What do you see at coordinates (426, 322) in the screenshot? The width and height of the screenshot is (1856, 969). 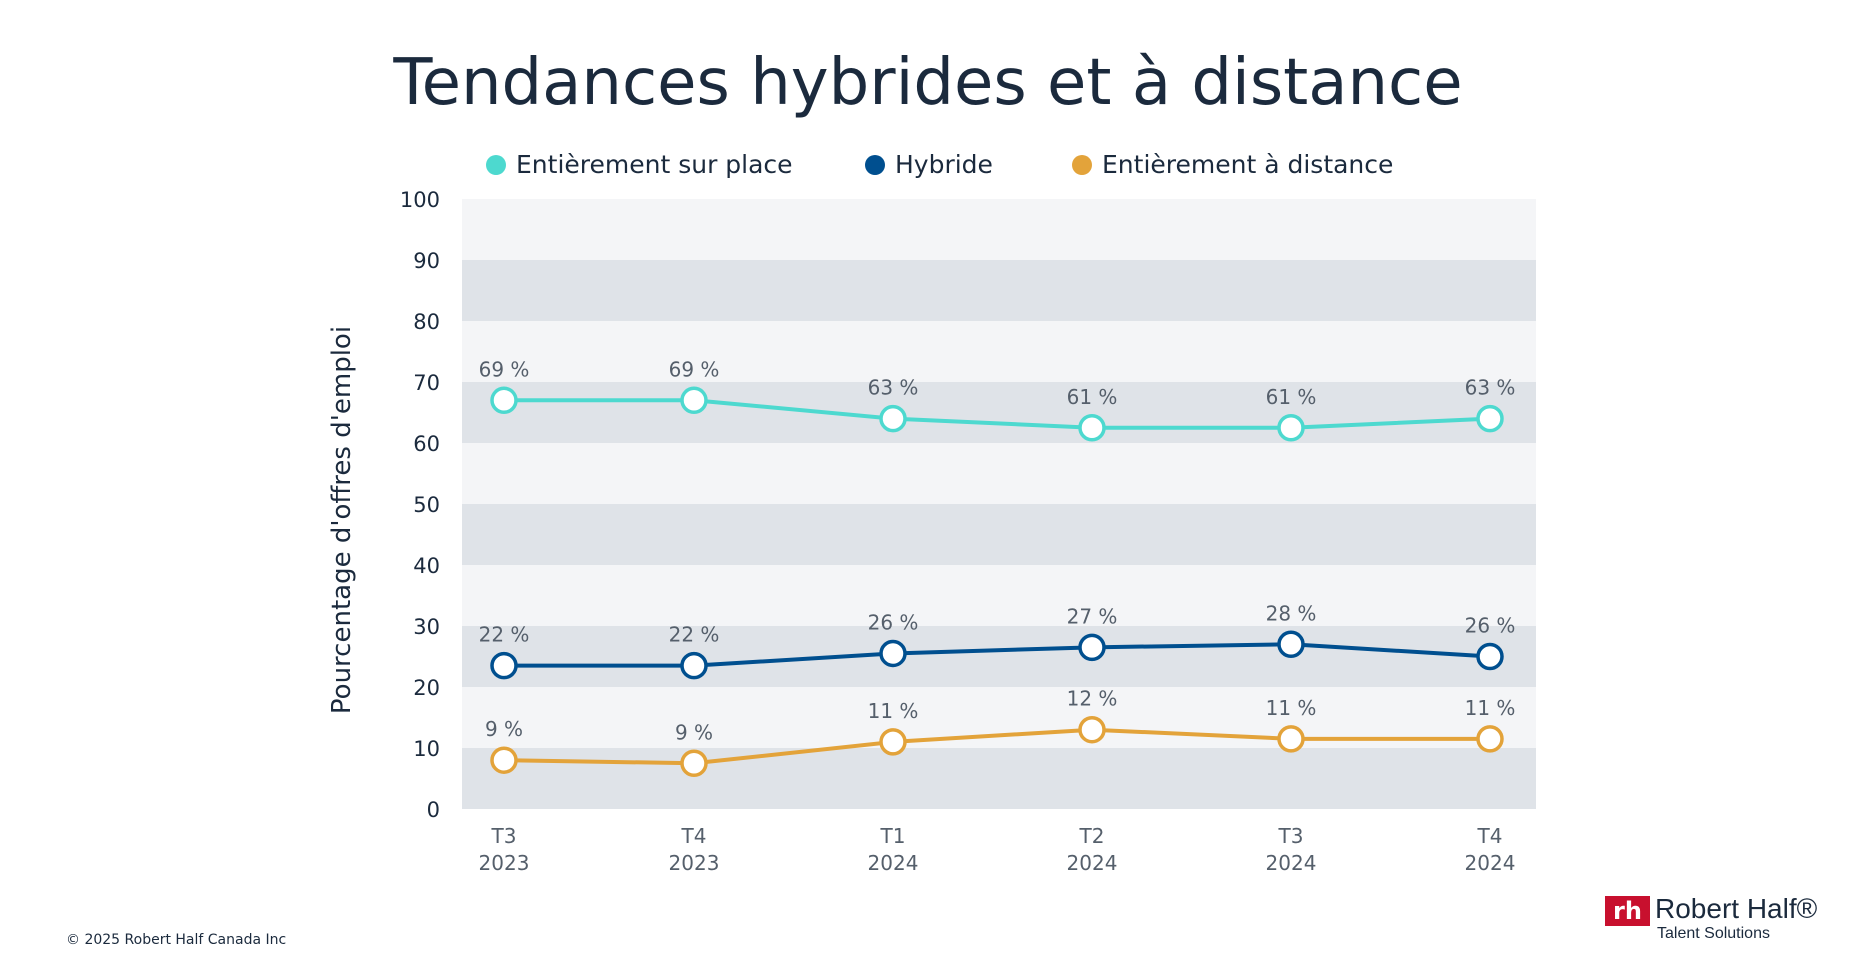 I see `y-tick-label: 80` at bounding box center [426, 322].